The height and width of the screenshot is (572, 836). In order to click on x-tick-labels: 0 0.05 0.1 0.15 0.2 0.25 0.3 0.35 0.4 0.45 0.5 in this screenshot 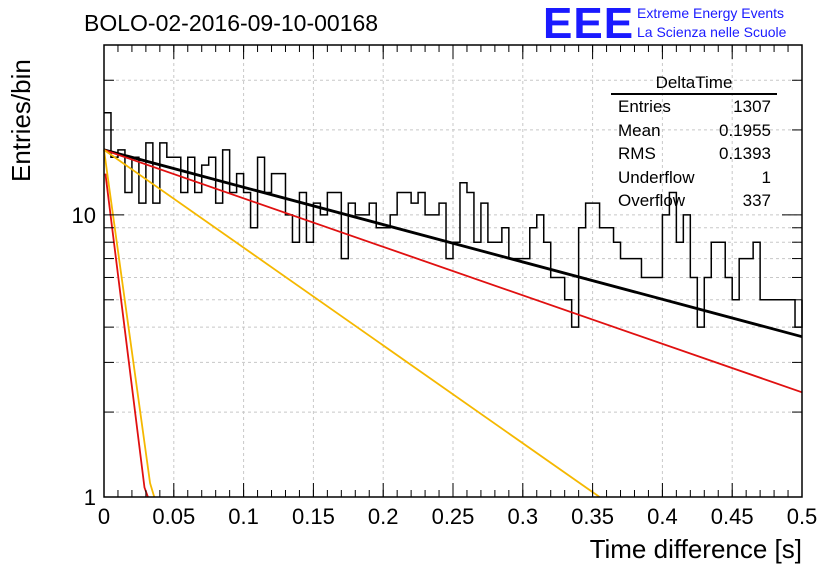, I will do `click(457, 516)`.